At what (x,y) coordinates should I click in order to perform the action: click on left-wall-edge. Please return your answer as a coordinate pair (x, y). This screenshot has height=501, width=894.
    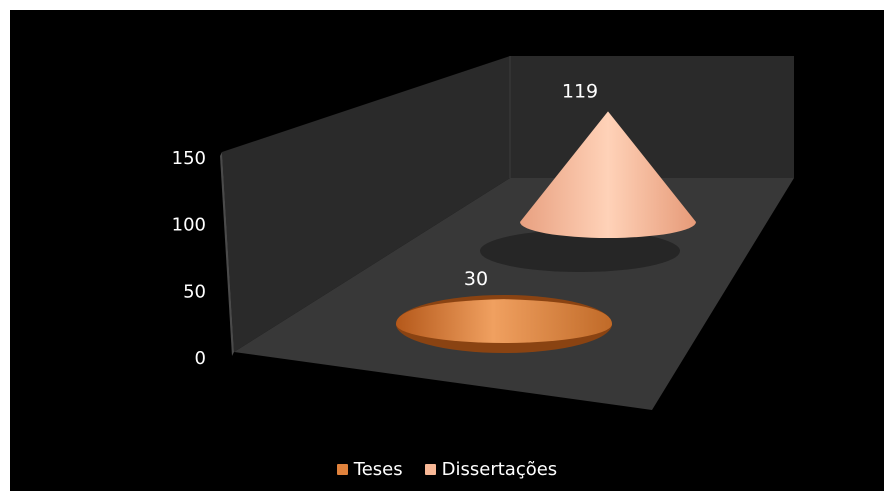
    Looking at the image, I should click on (227, 254).